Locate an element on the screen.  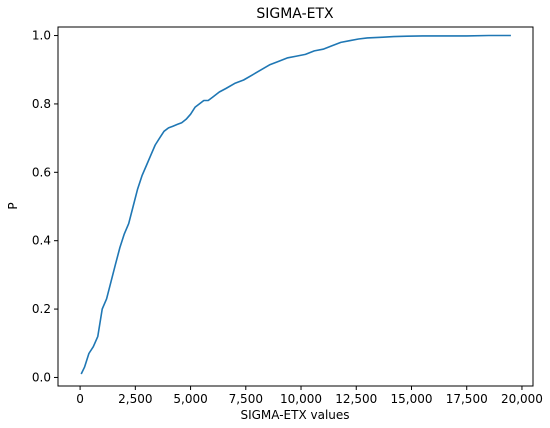
y-tick-label: 1.0 is located at coordinates (41, 36).